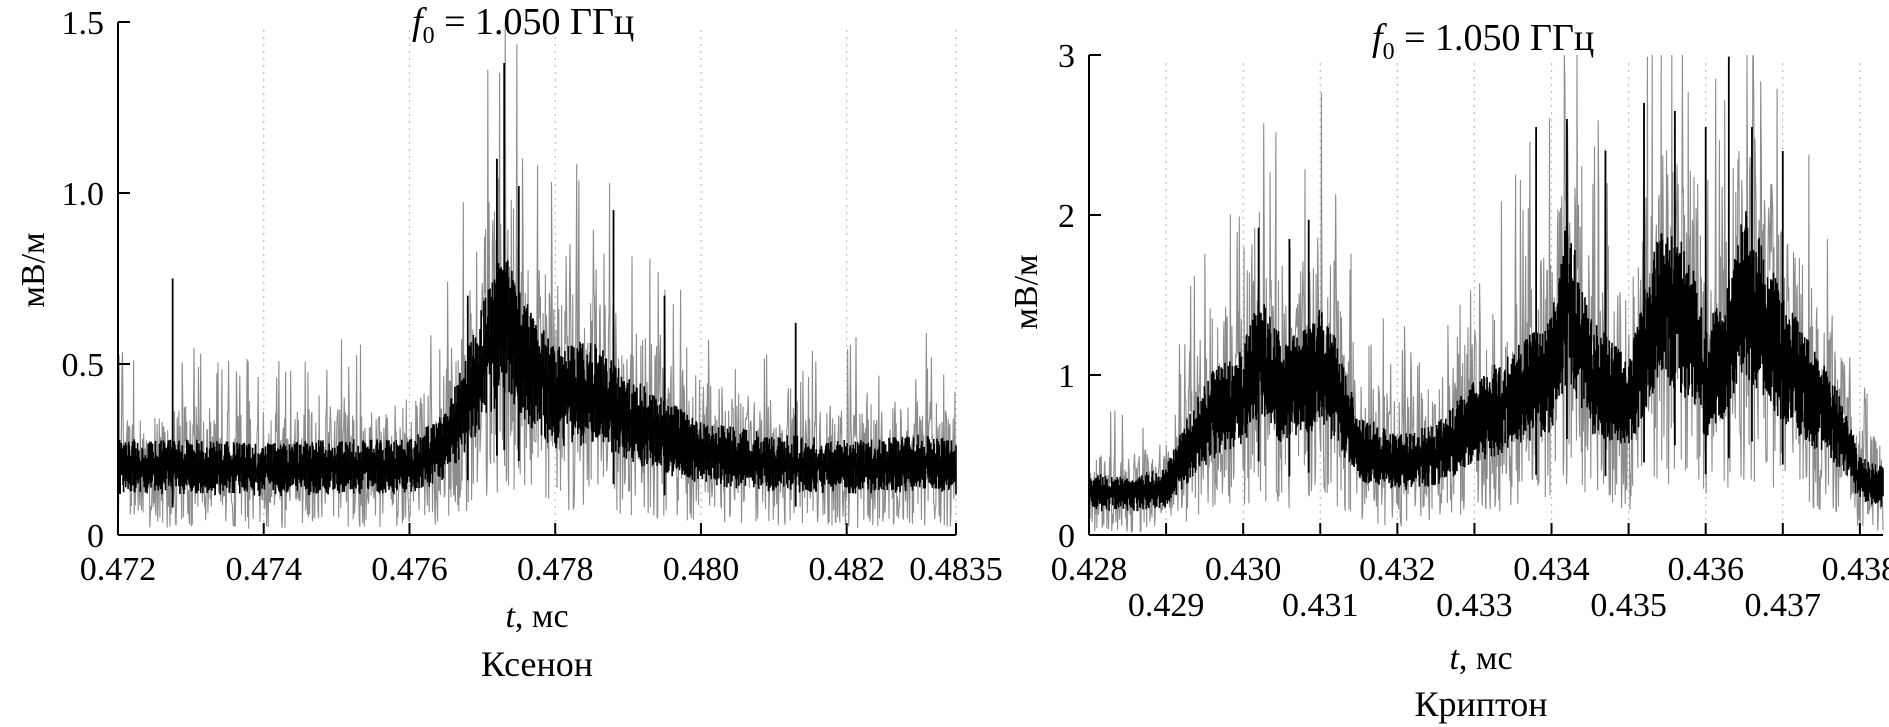 The height and width of the screenshot is (727, 1889). I want to click on x-tick-label: 0.434, so click(1551, 569).